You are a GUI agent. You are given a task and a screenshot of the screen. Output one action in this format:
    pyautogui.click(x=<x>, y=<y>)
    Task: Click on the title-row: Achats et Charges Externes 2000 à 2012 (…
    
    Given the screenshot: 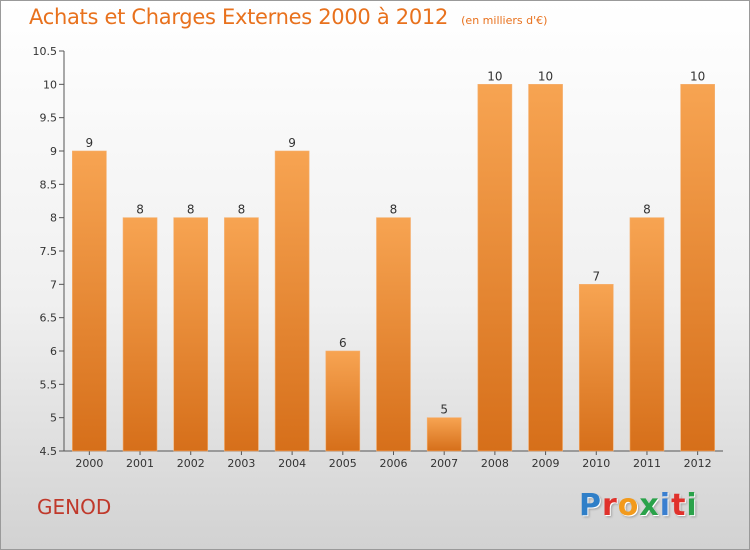 What is the action you would take?
    pyautogui.click(x=288, y=17)
    